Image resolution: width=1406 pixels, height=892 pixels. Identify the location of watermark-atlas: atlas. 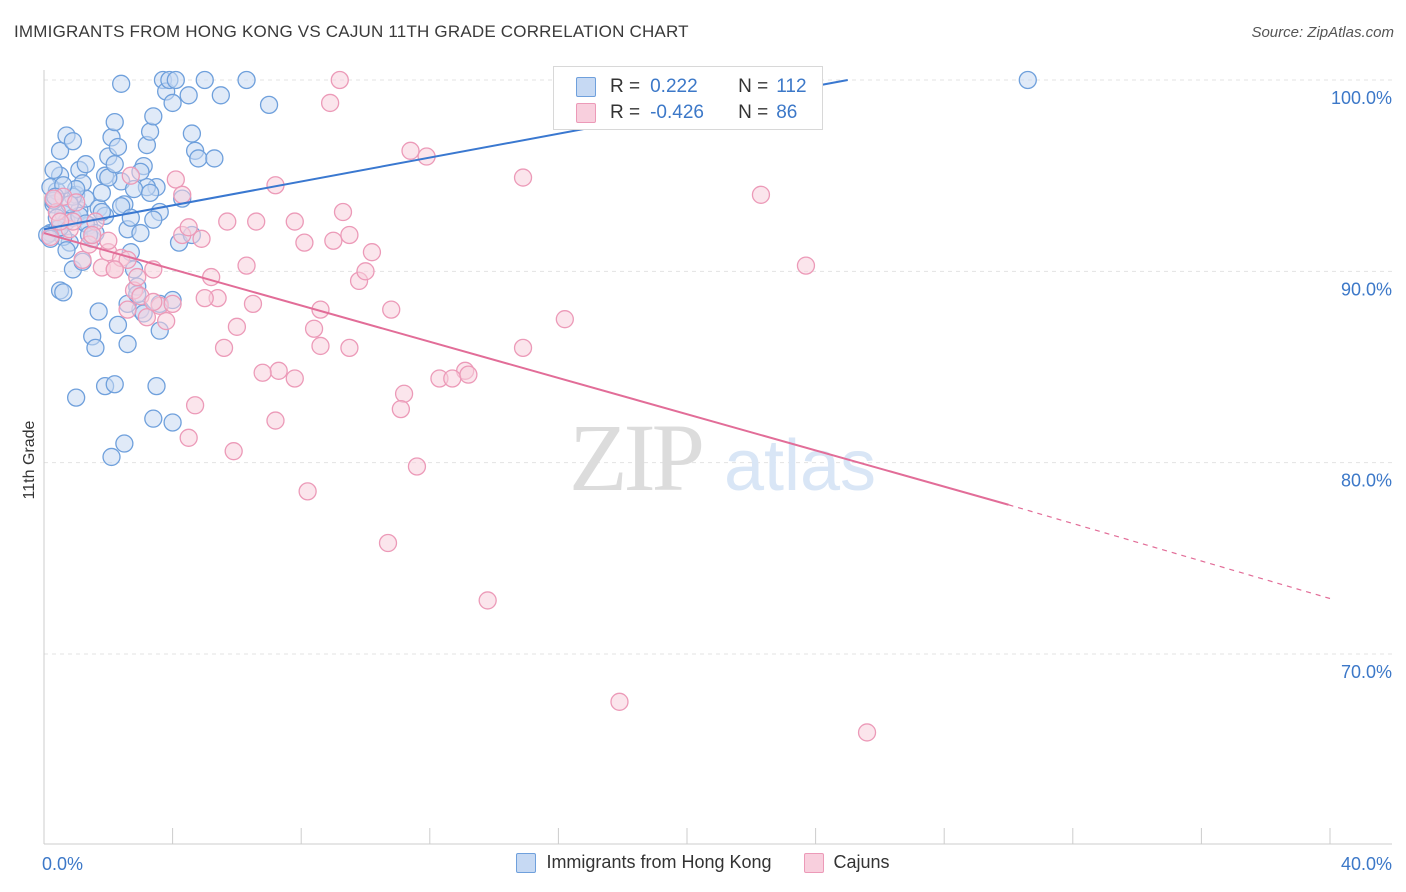
(800, 466).